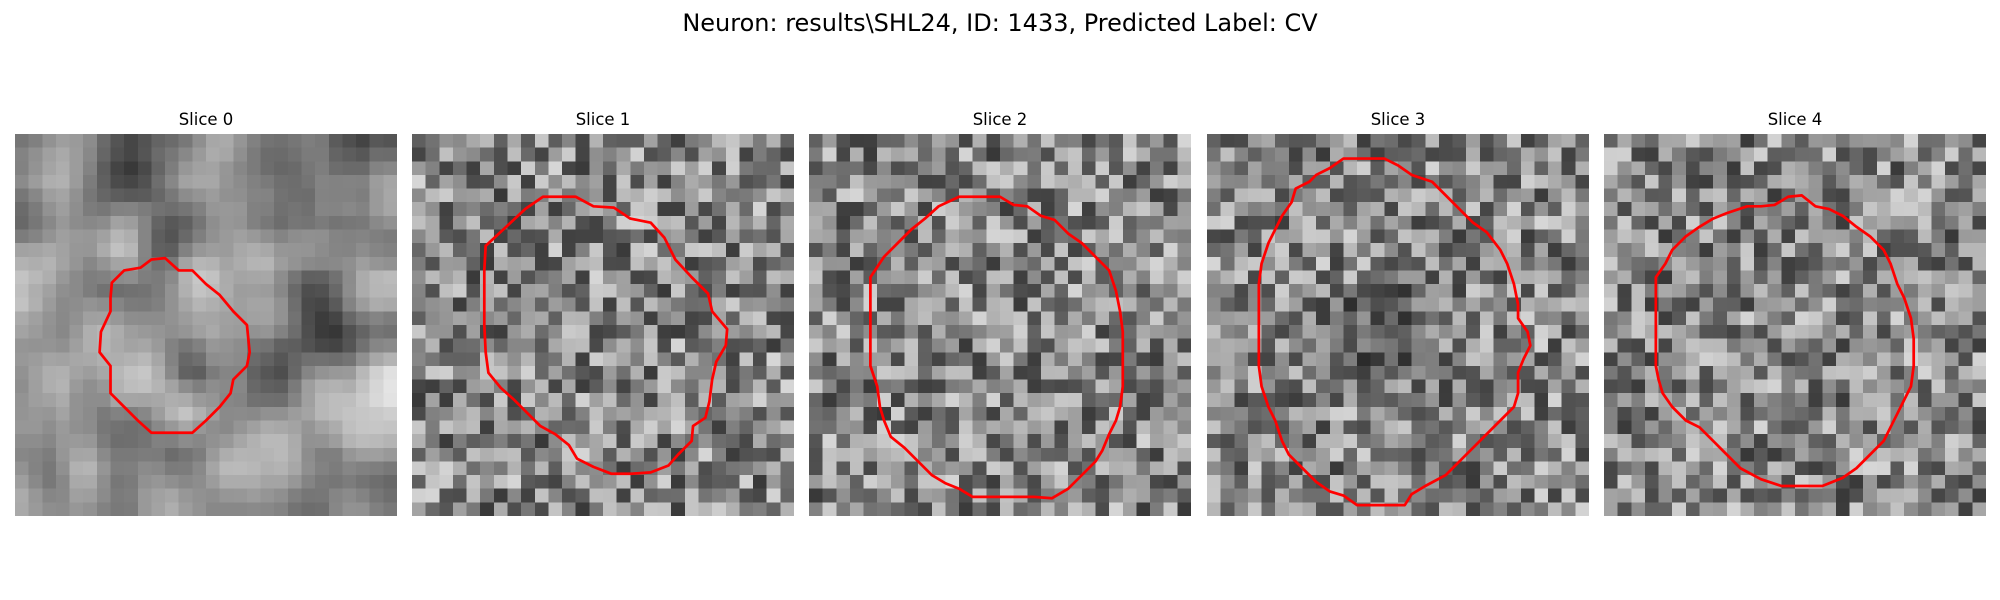  Describe the element at coordinates (1398, 325) in the screenshot. I see `slice-image` at that location.